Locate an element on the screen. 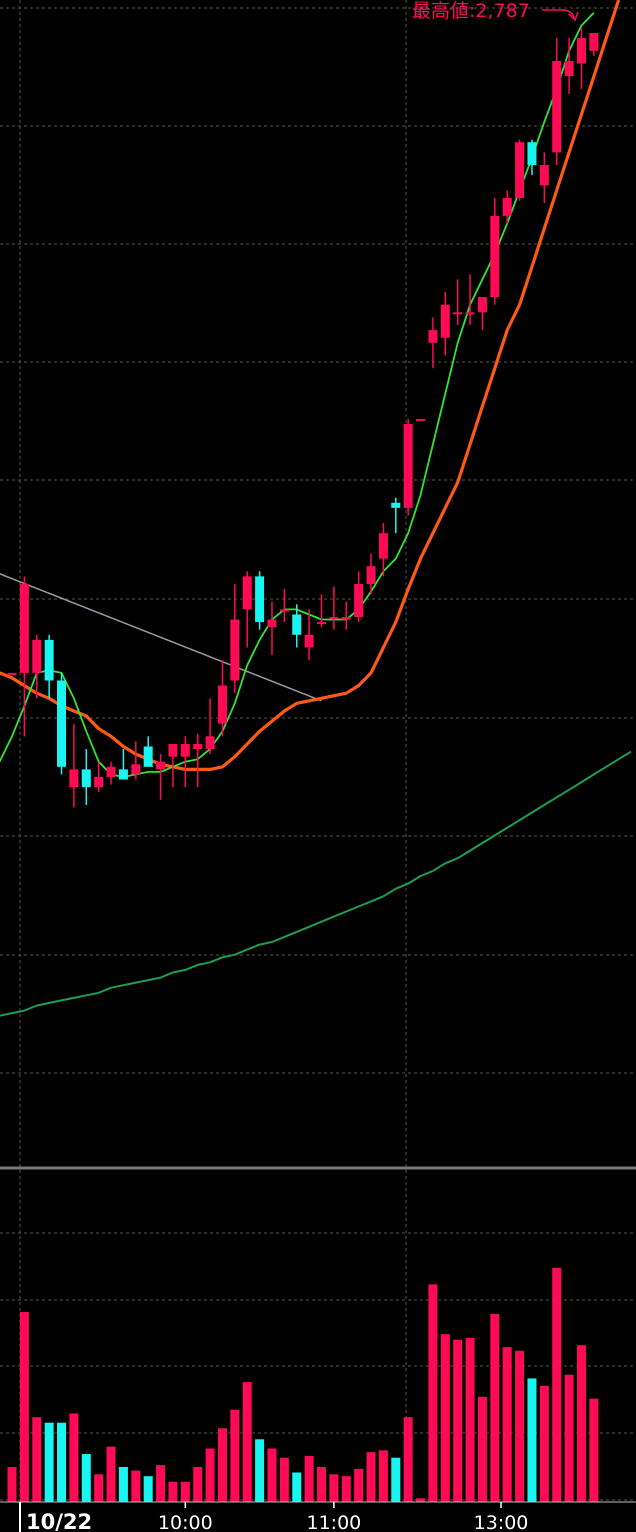  annotation-arrow is located at coordinates (558, 14).